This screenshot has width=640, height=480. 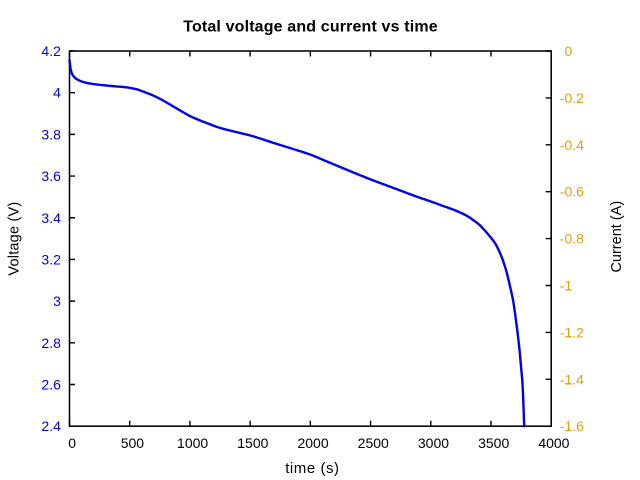 I want to click on svg-text: -1.2, so click(x=572, y=332).